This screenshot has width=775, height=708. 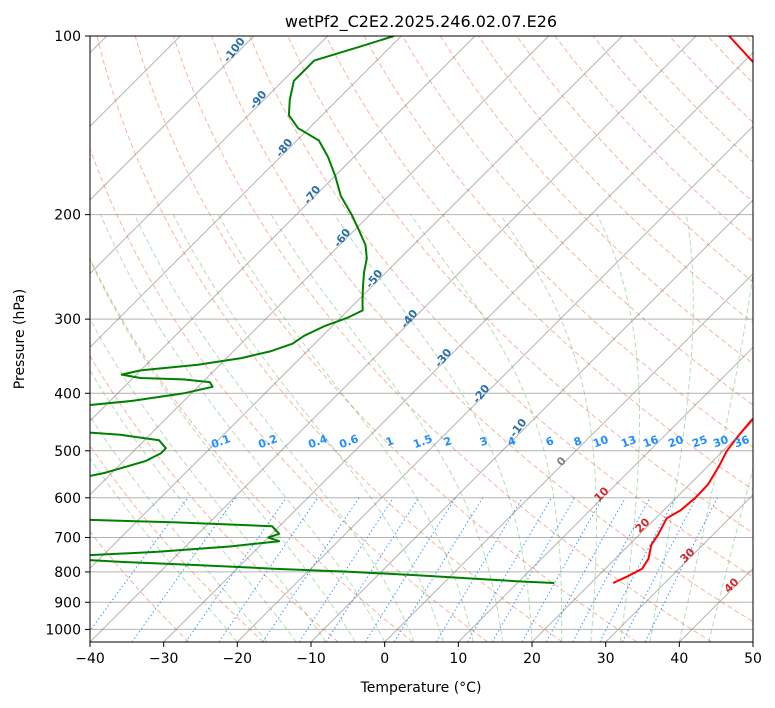 I want to click on mixing-ratio-label: 25, so click(x=699, y=441).